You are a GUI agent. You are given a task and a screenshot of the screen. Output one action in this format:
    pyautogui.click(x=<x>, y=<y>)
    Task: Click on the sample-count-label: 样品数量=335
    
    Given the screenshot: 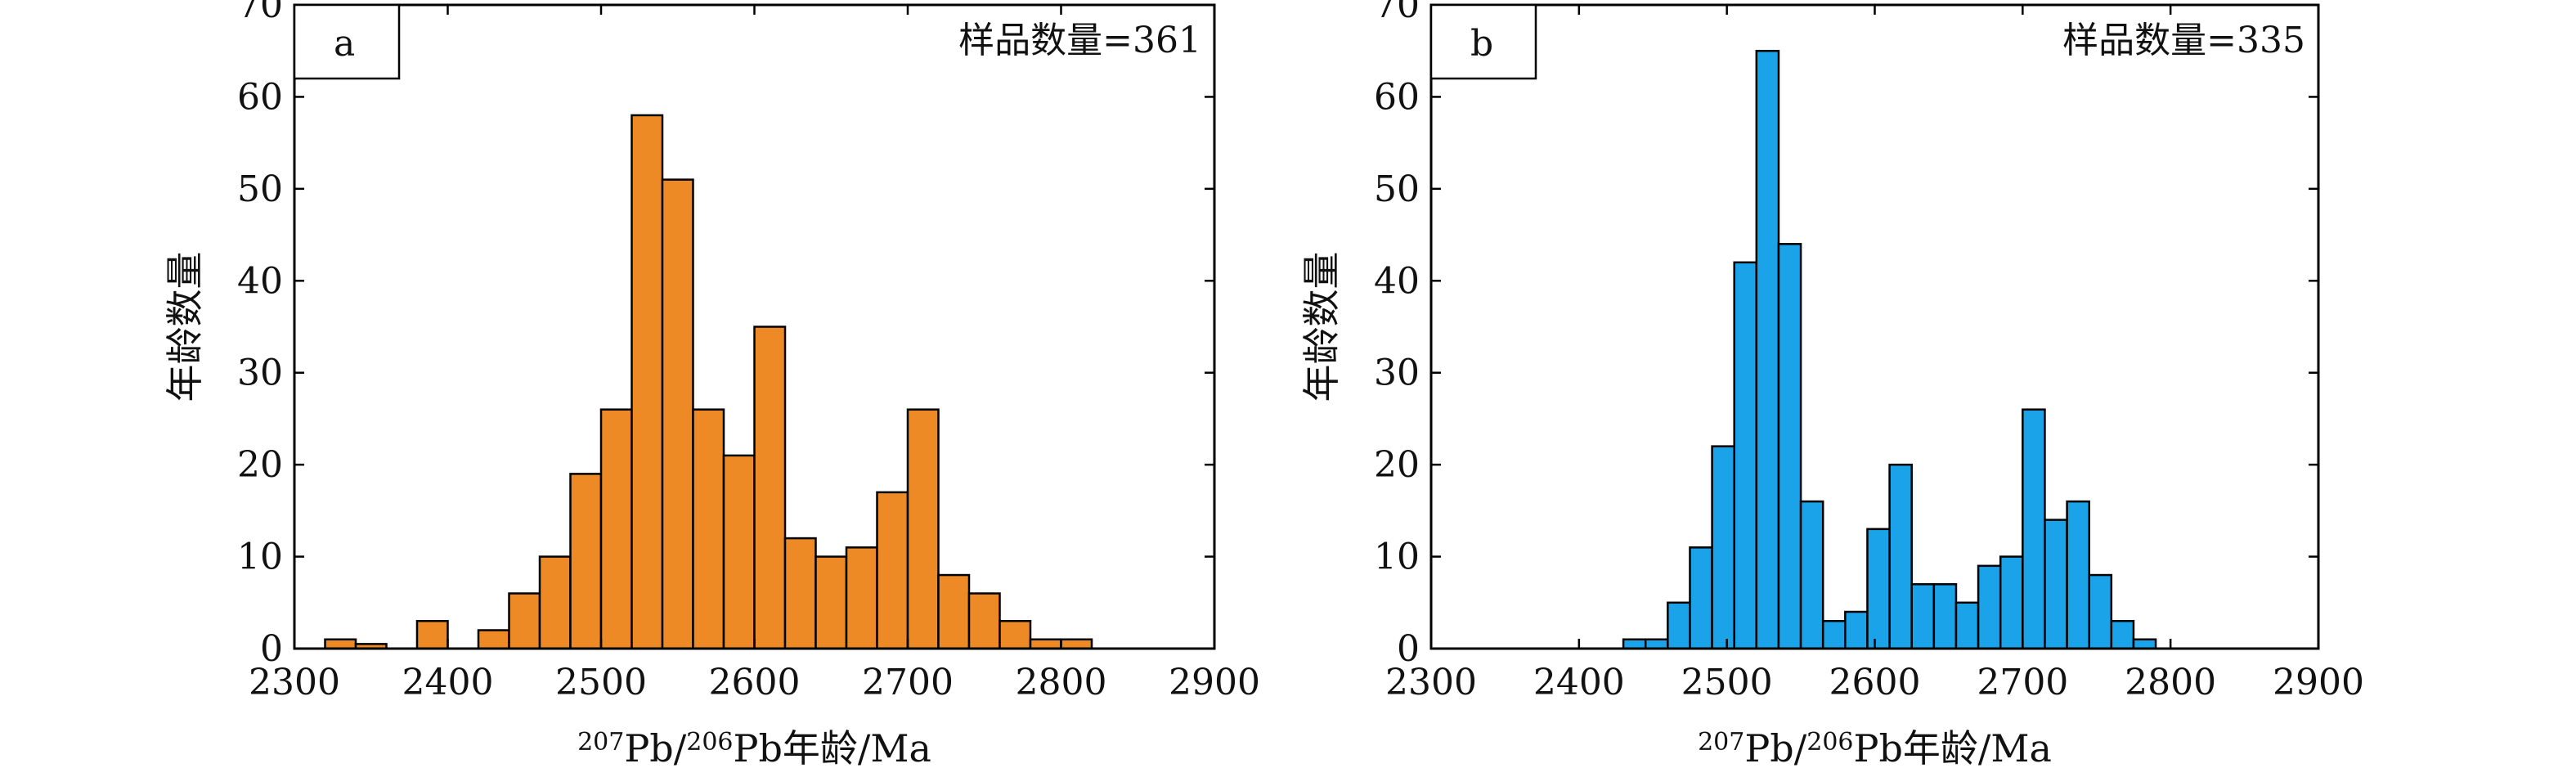 What is the action you would take?
    pyautogui.click(x=2183, y=40)
    